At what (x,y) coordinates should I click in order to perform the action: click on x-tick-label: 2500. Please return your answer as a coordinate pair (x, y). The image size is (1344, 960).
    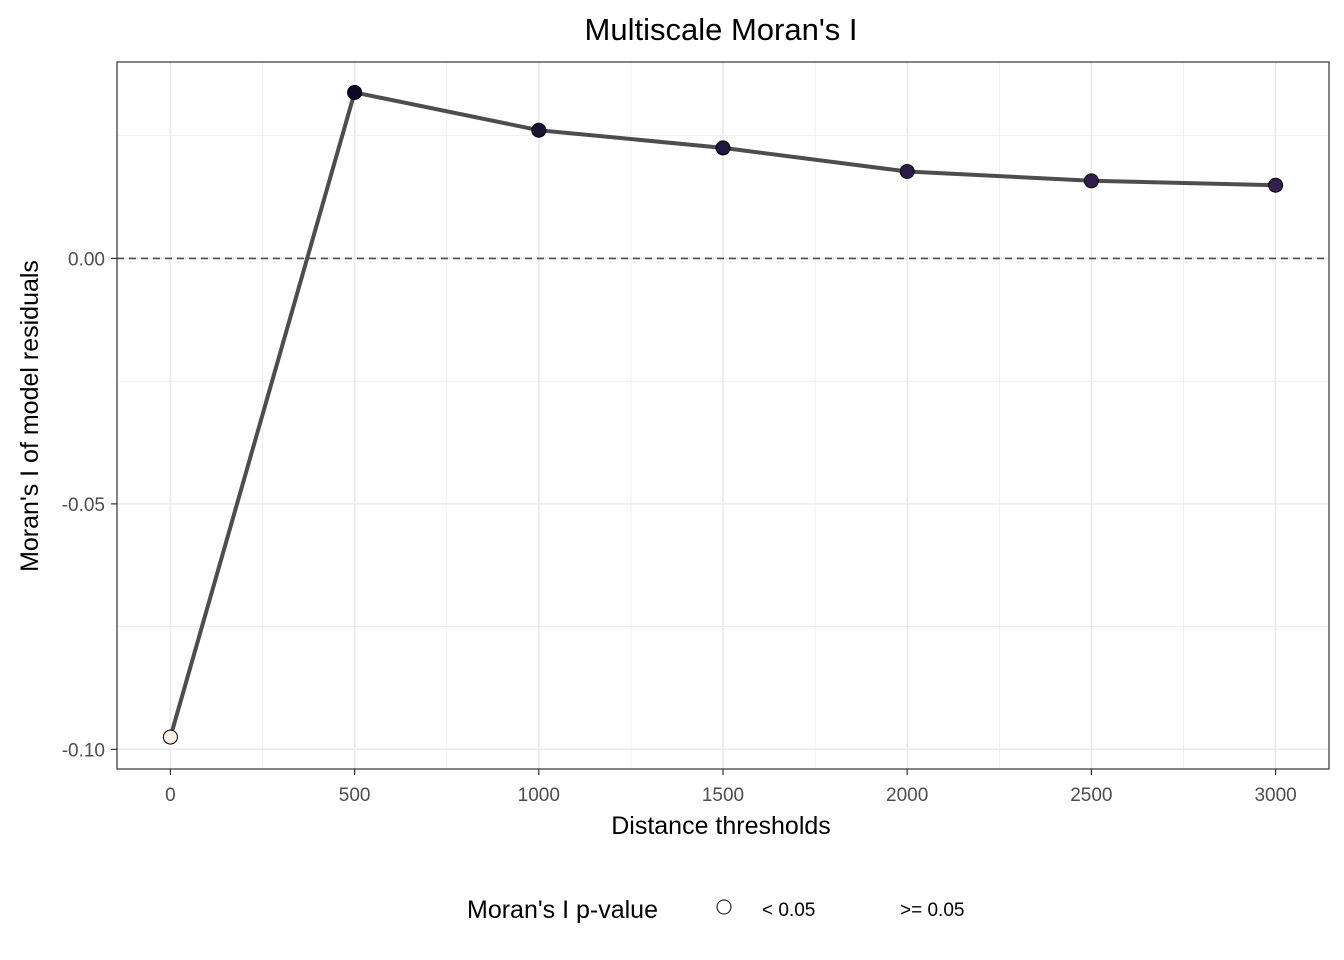
    Looking at the image, I should click on (1091, 795).